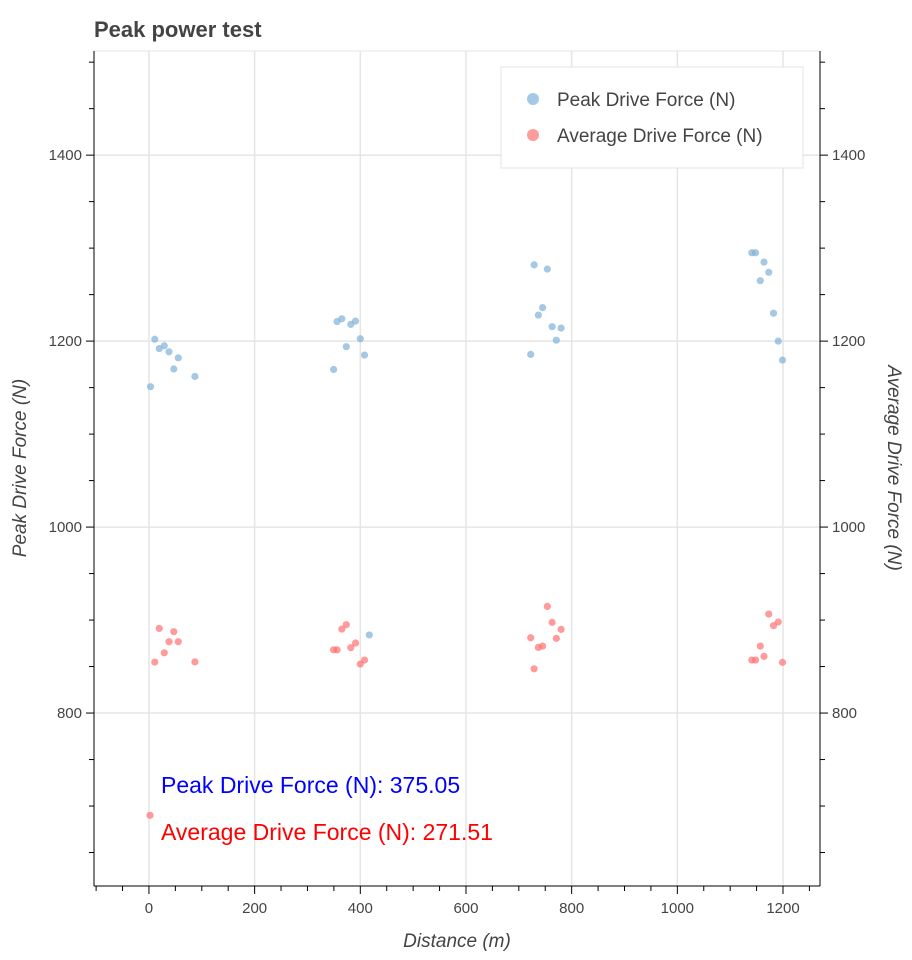 Image resolution: width=912 pixels, height=960 pixels. What do you see at coordinates (571, 908) in the screenshot?
I see `x-tick-label: 800` at bounding box center [571, 908].